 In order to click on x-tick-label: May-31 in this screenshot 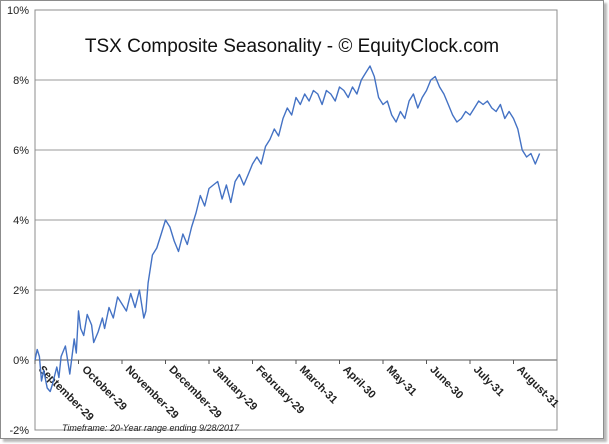, I will do `click(401, 381)`.